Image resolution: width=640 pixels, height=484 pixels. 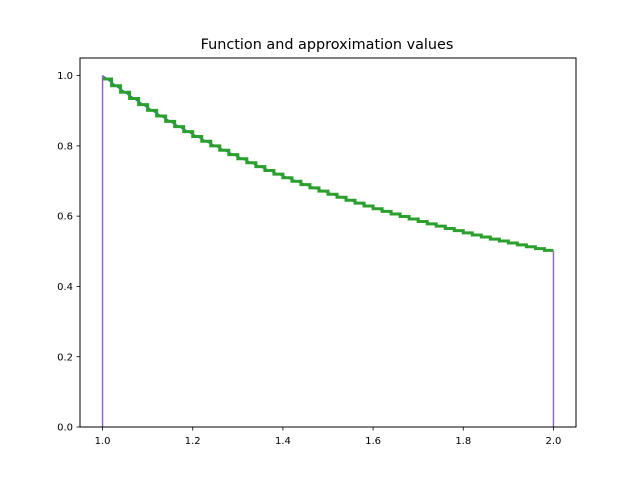 What do you see at coordinates (193, 441) in the screenshot?
I see `x-tick-label: 1.2` at bounding box center [193, 441].